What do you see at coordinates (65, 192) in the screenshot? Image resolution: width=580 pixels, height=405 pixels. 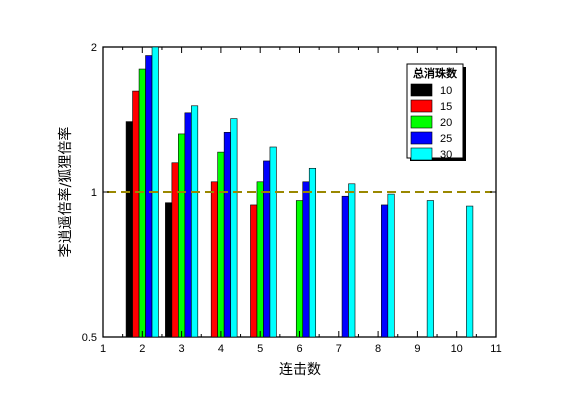 I see `y-axis-title: 李逍遥倍率/狐狸倍率` at bounding box center [65, 192].